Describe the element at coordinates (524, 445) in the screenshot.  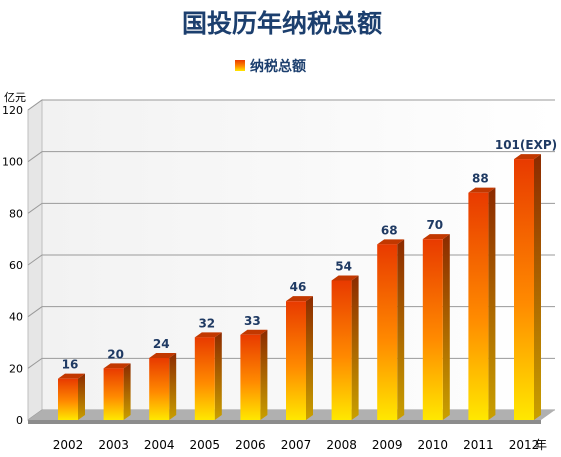
I see `x-tick-label: 2012` at that location.